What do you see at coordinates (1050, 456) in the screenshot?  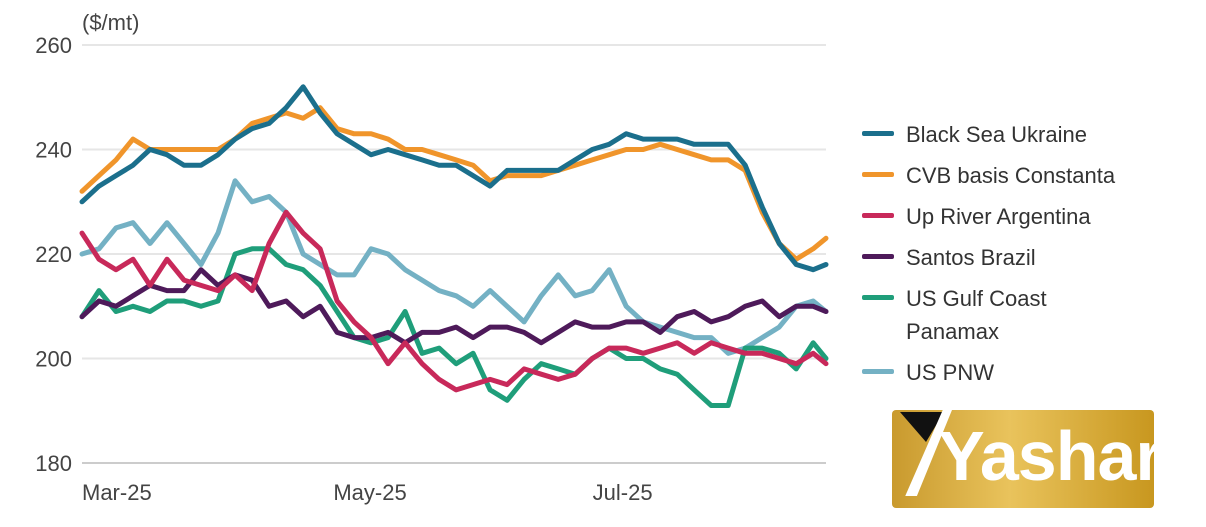 I see `logo-text: Yashar` at bounding box center [1050, 456].